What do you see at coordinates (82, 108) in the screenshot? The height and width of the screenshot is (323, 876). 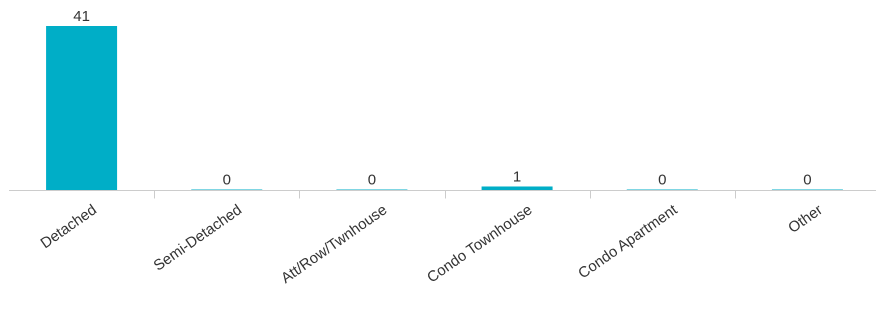 I see `bar-detached` at bounding box center [82, 108].